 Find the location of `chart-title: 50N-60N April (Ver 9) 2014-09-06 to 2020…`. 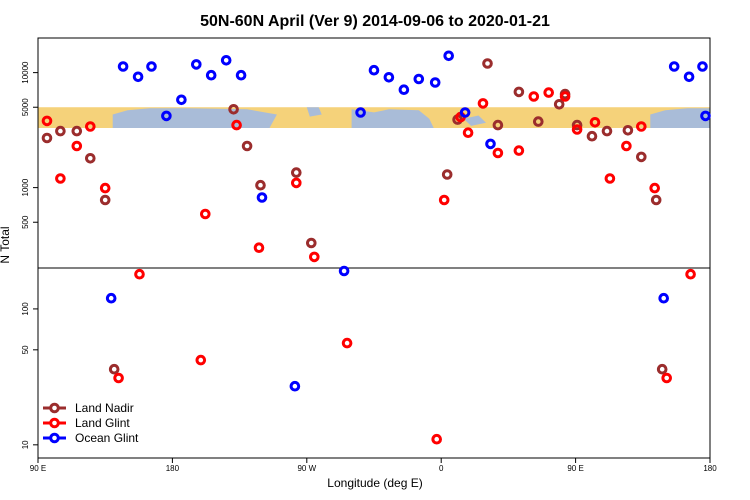

chart-title: 50N-60N April (Ver 9) 2014-09-06 to 2020… is located at coordinates (375, 21).